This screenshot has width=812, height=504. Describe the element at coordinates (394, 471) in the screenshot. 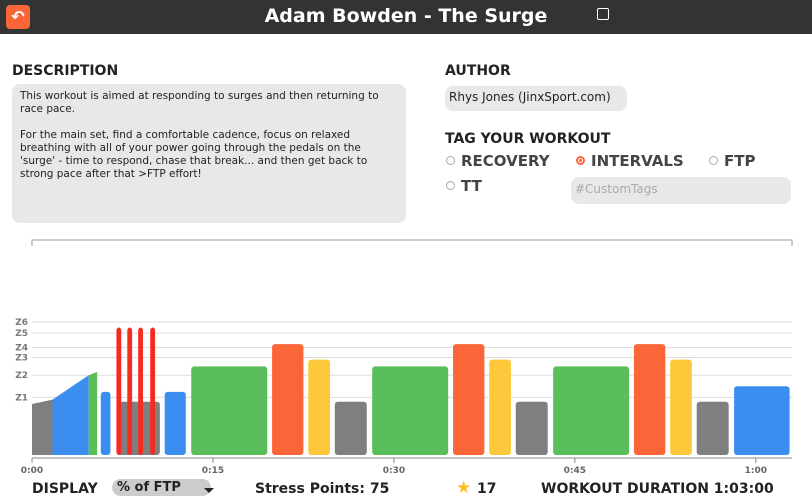

I see `x-tick-label: 0:30` at that location.